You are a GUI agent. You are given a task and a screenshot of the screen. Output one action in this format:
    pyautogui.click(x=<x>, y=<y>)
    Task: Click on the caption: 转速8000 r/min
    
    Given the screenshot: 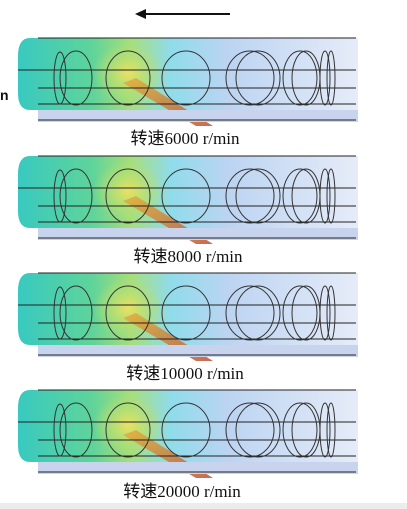 What is the action you would take?
    pyautogui.click(x=188, y=256)
    